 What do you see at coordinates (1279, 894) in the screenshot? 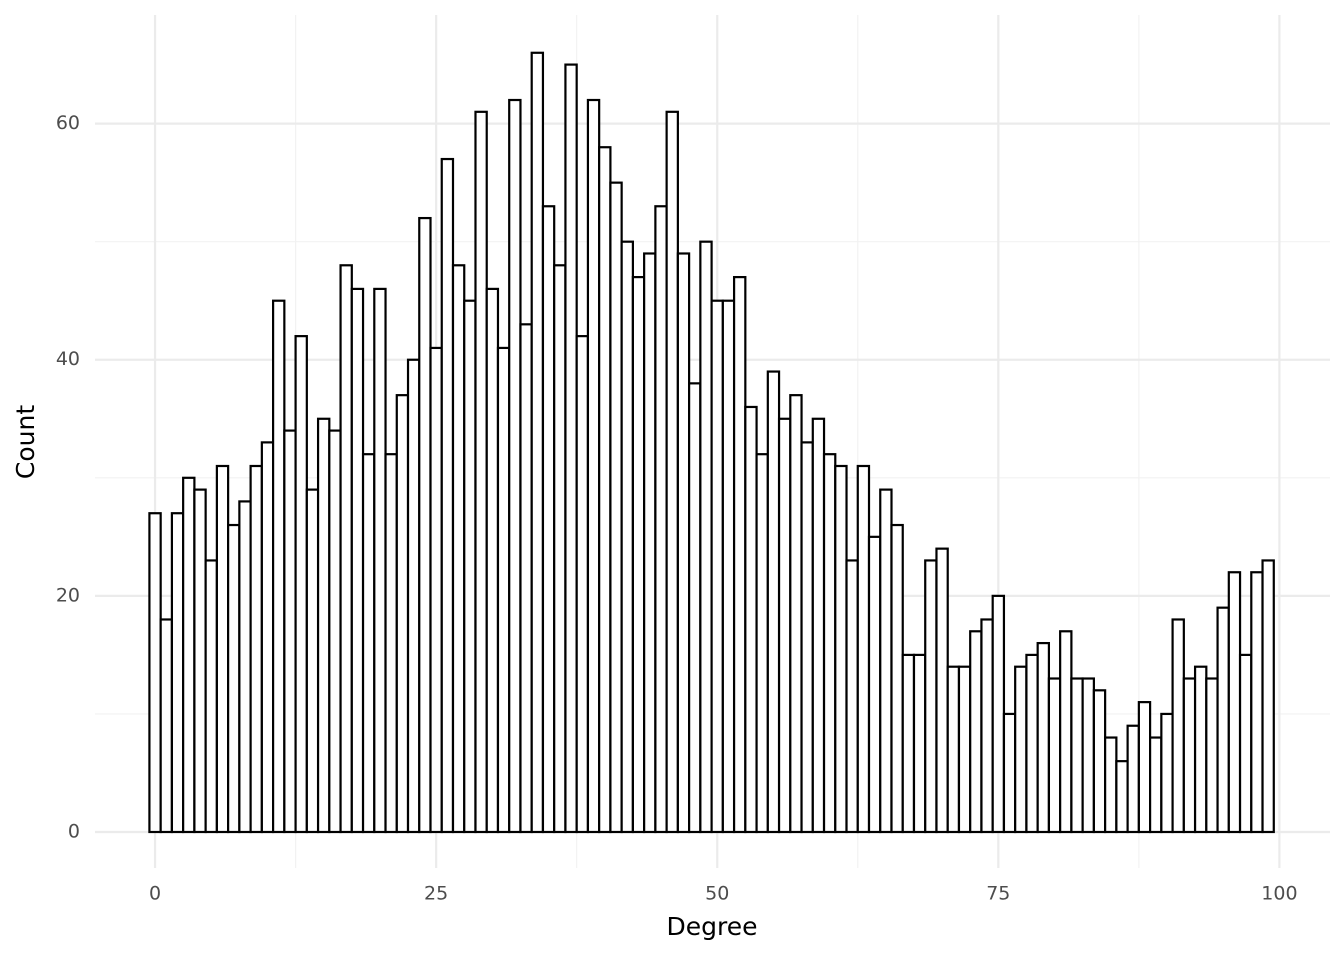
I see `x-tick-label: 100` at bounding box center [1279, 894].